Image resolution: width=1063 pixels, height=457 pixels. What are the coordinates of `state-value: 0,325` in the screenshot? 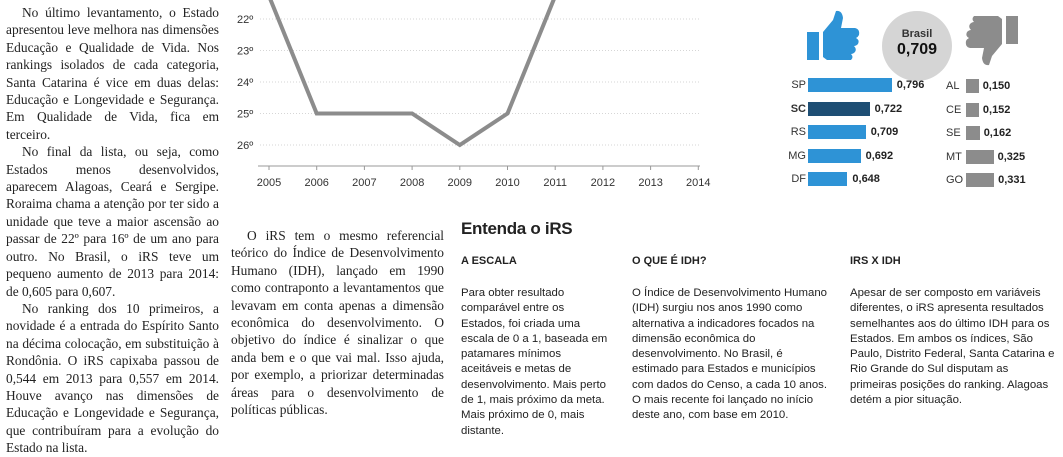 It's located at (1011, 156).